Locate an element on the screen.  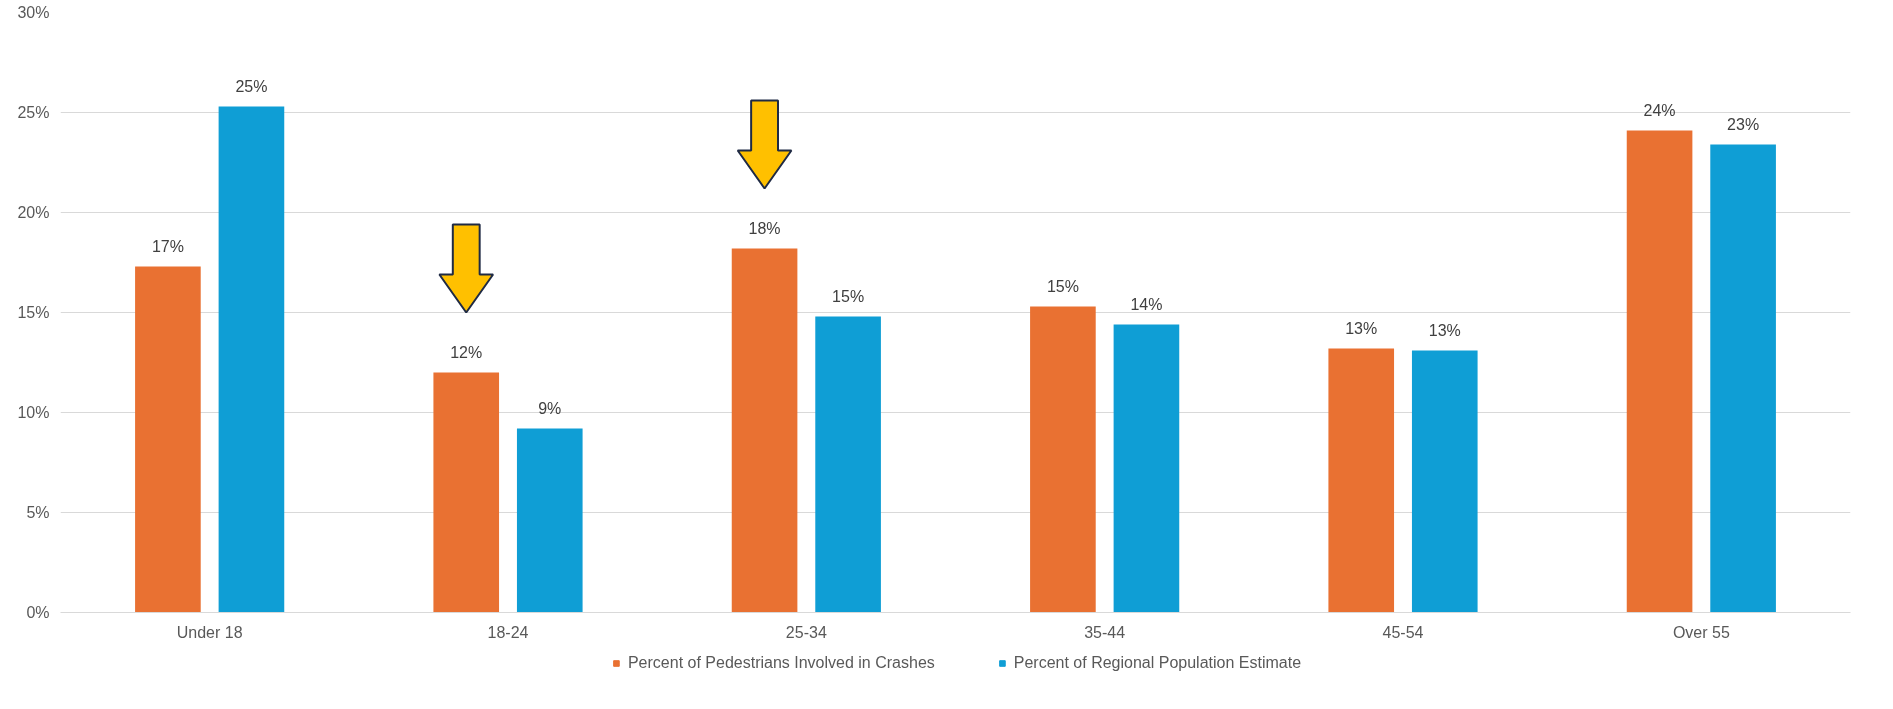
y-tick-label: 5% is located at coordinates (38, 512).